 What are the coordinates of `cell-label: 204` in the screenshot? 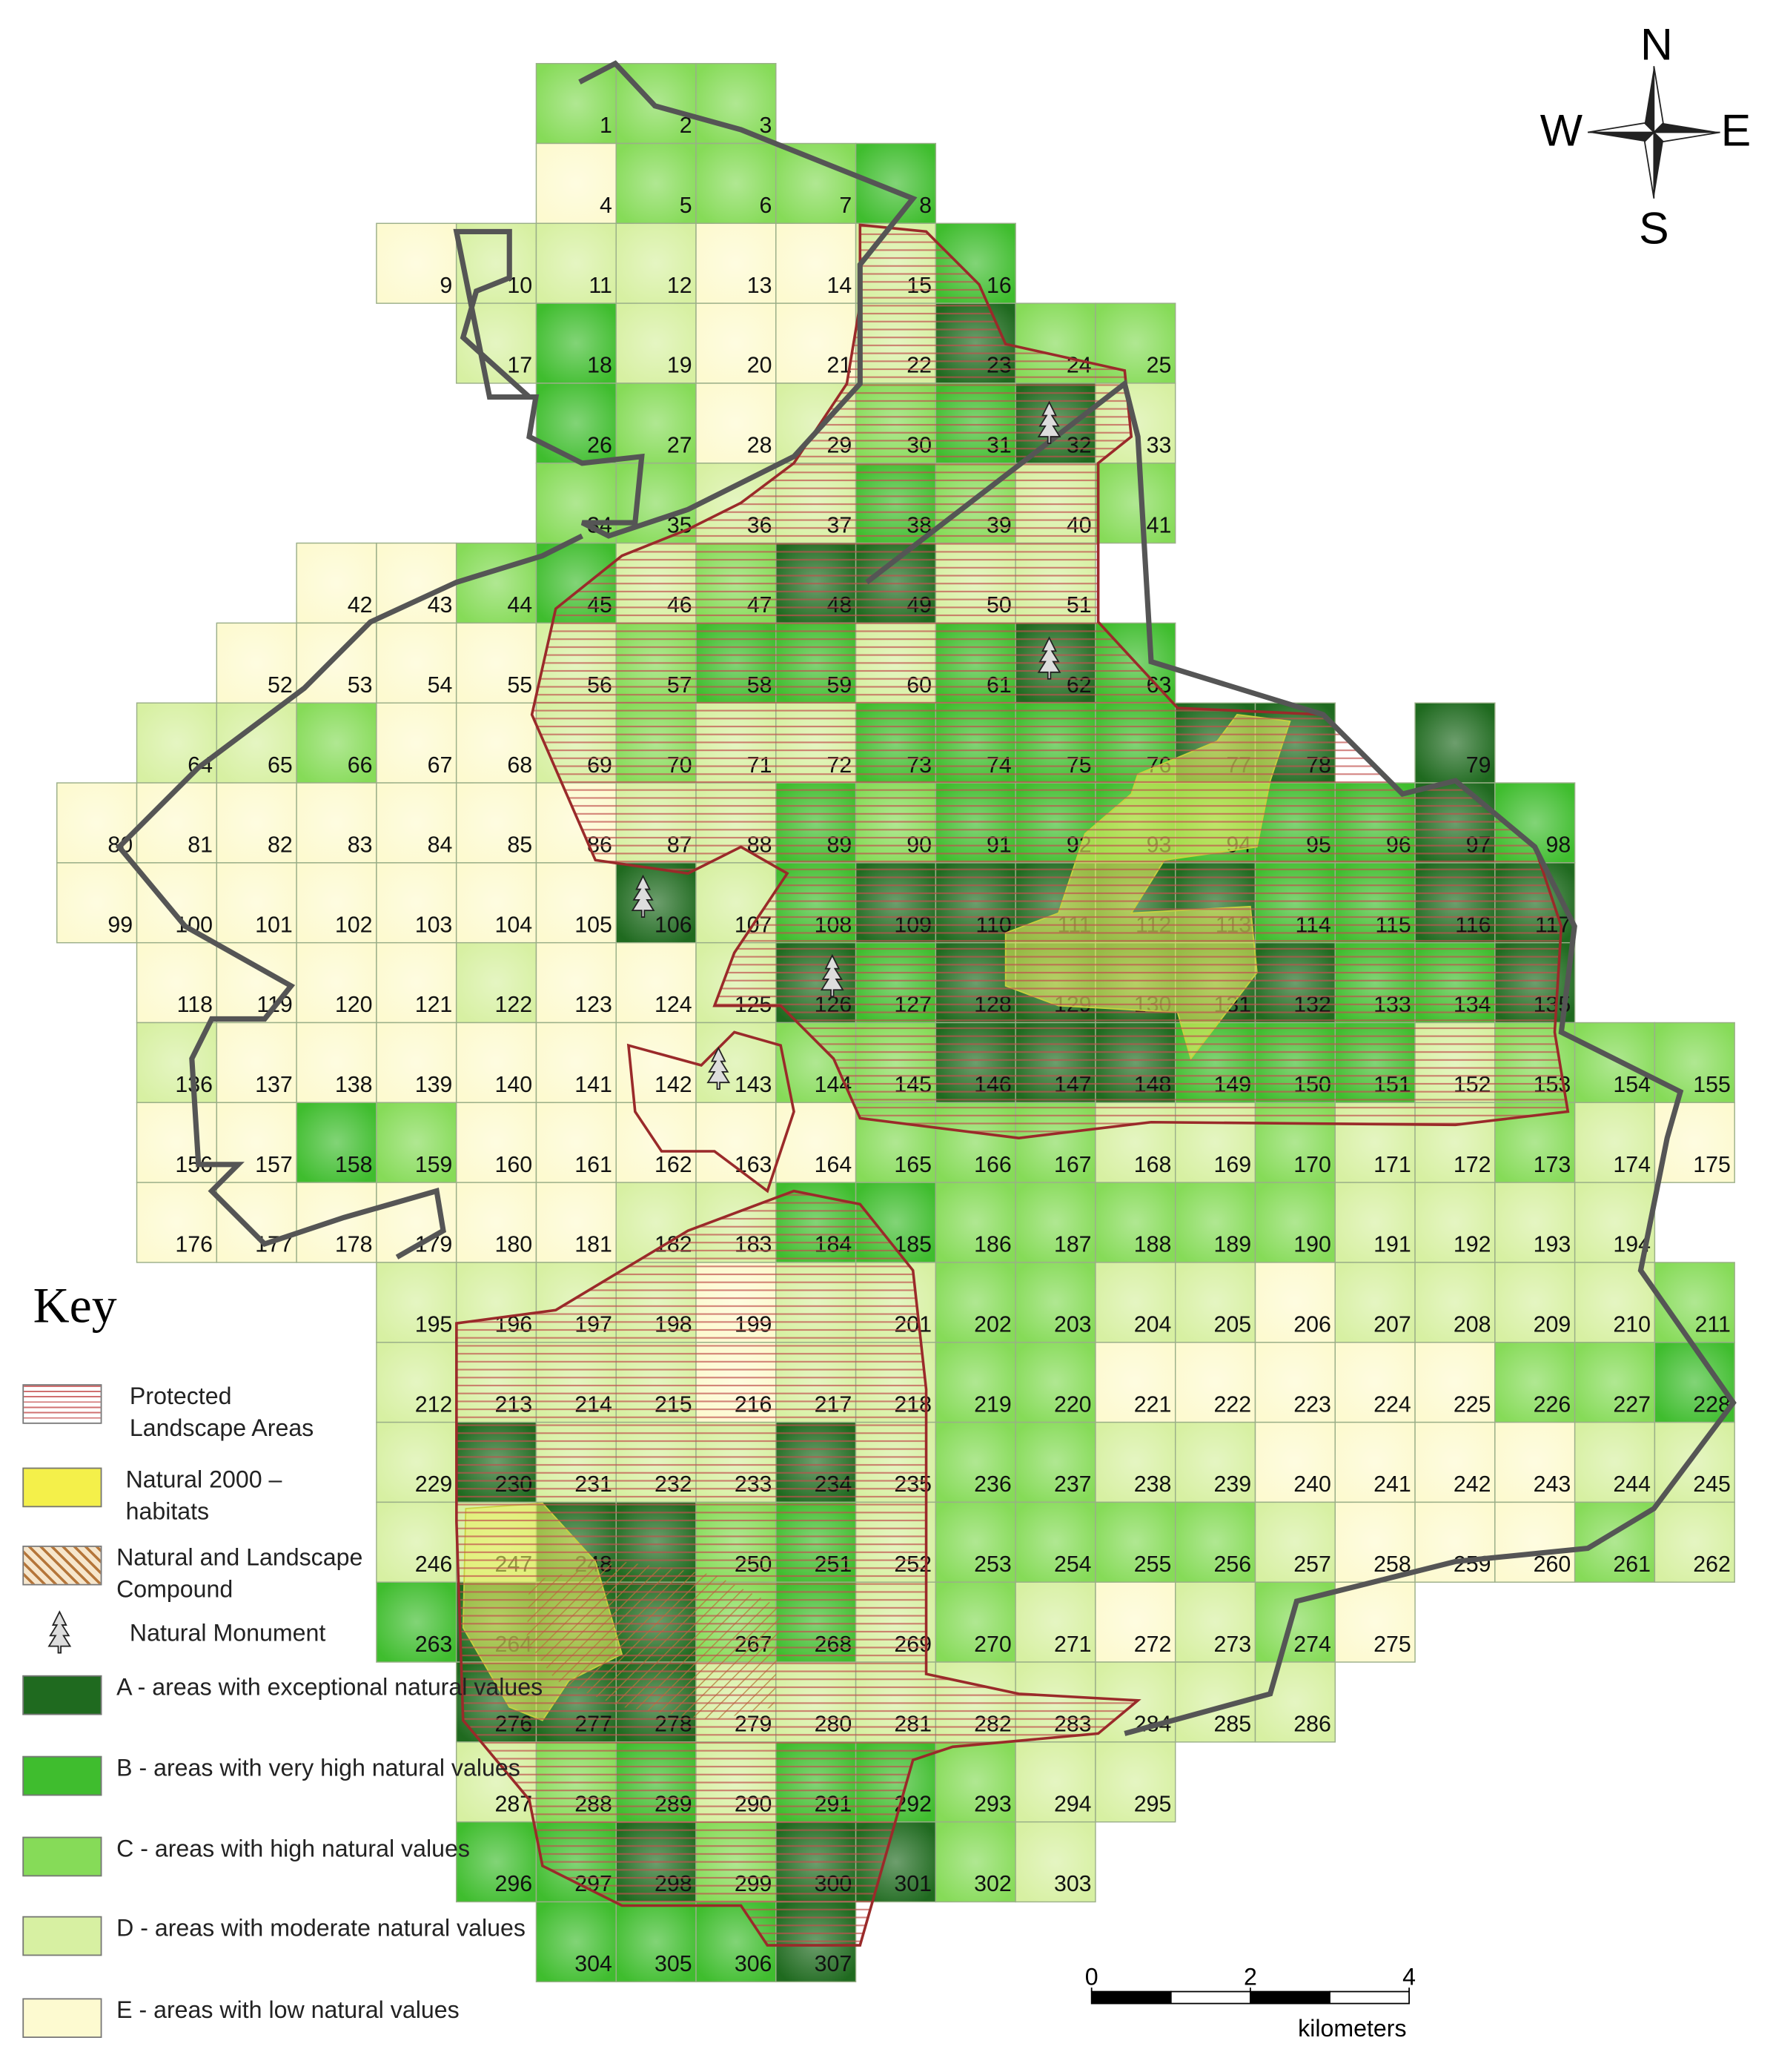 It's located at (1153, 1324).